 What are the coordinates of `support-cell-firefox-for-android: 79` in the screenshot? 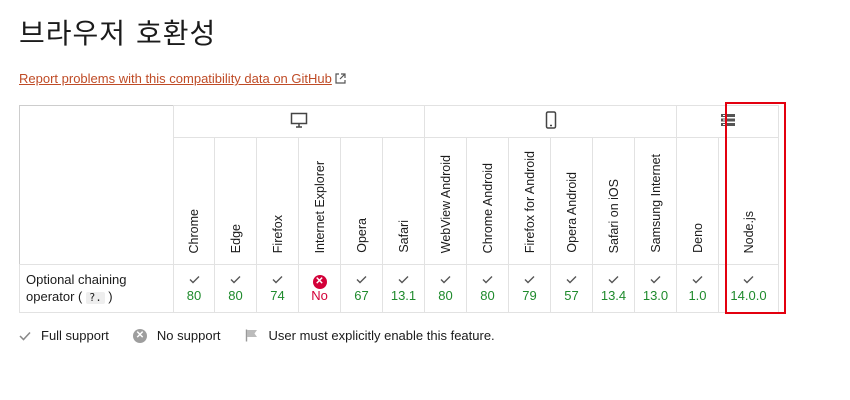 It's located at (529, 288).